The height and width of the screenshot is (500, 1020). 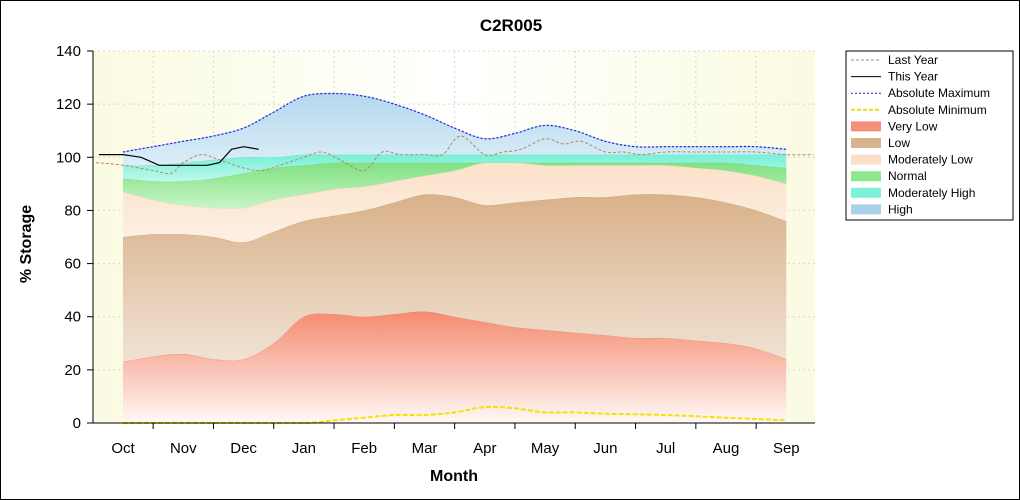 I want to click on x-tick-label: Nov, so click(x=183, y=448).